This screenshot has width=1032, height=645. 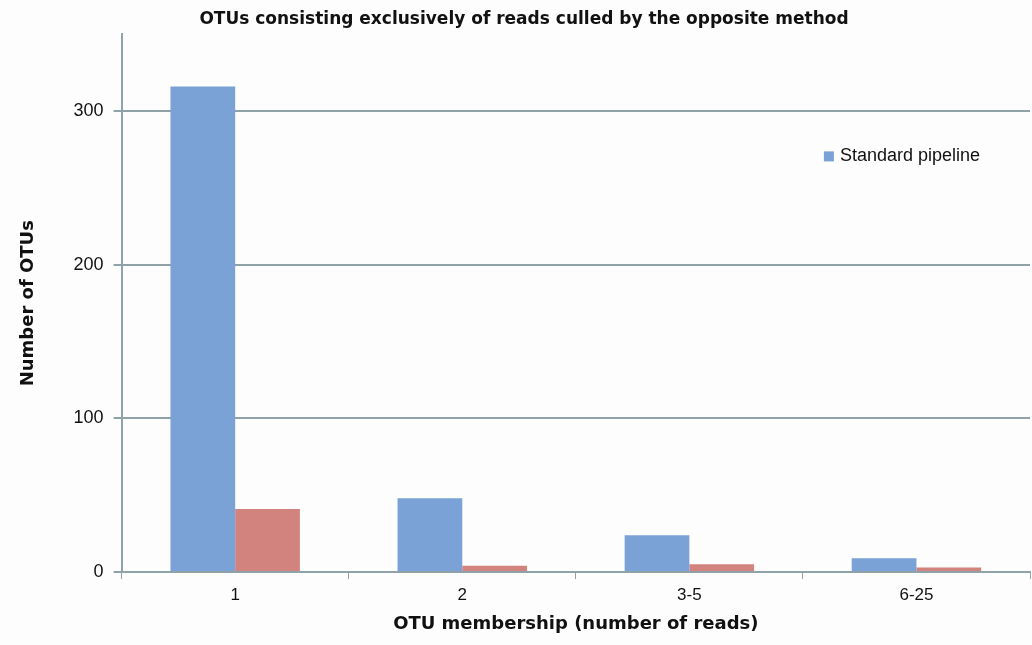 I want to click on y-tick-label: 0, so click(x=98, y=570).